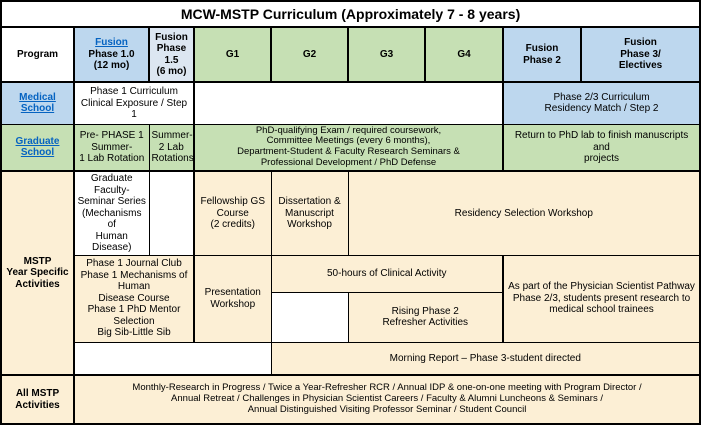  Describe the element at coordinates (464, 54) in the screenshot. I see `header-g4: G4` at that location.